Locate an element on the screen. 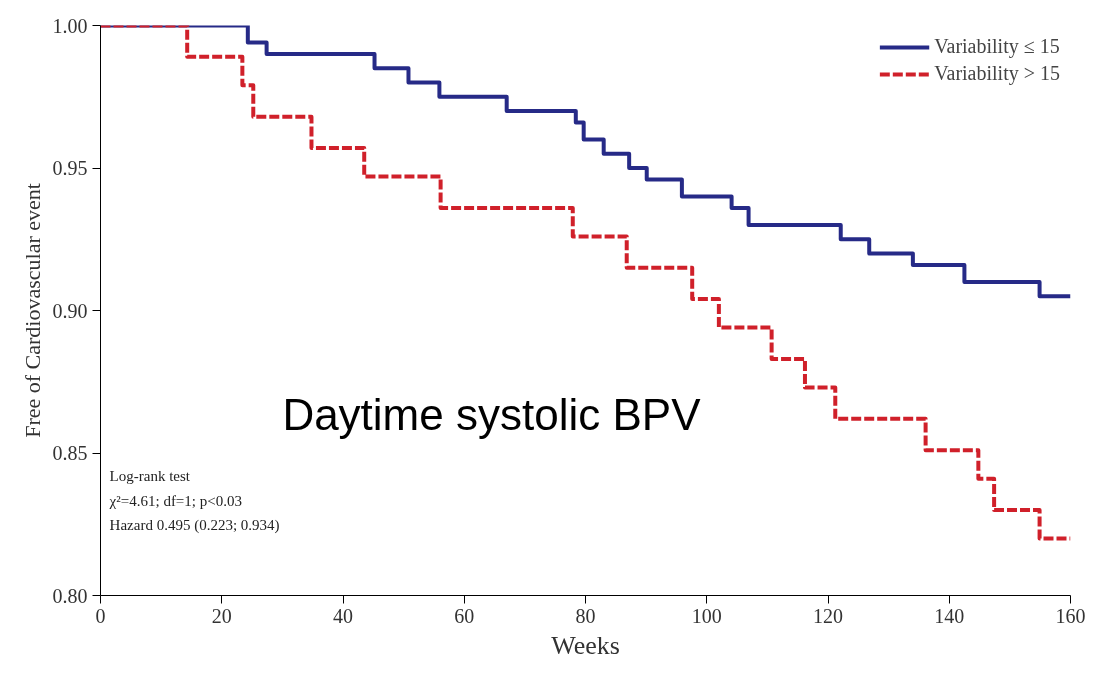  annotation: Daytime systolic BPV is located at coordinates (492, 414).